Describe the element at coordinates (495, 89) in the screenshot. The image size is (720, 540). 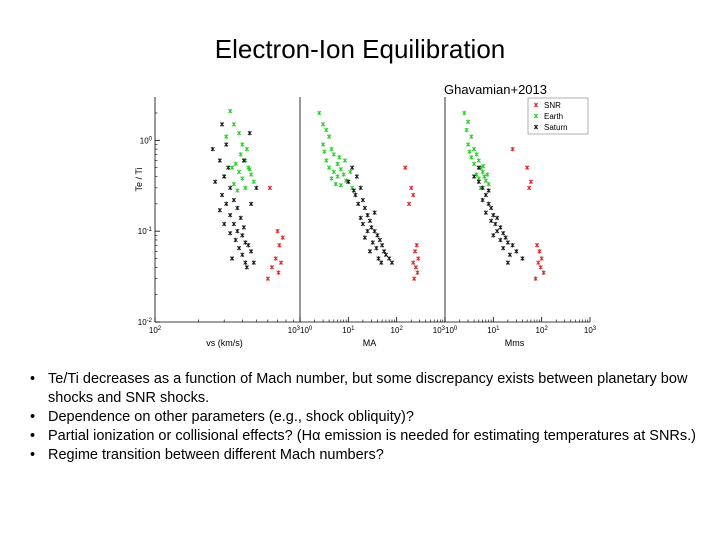
I see `citation: Ghavamian+2013` at that location.